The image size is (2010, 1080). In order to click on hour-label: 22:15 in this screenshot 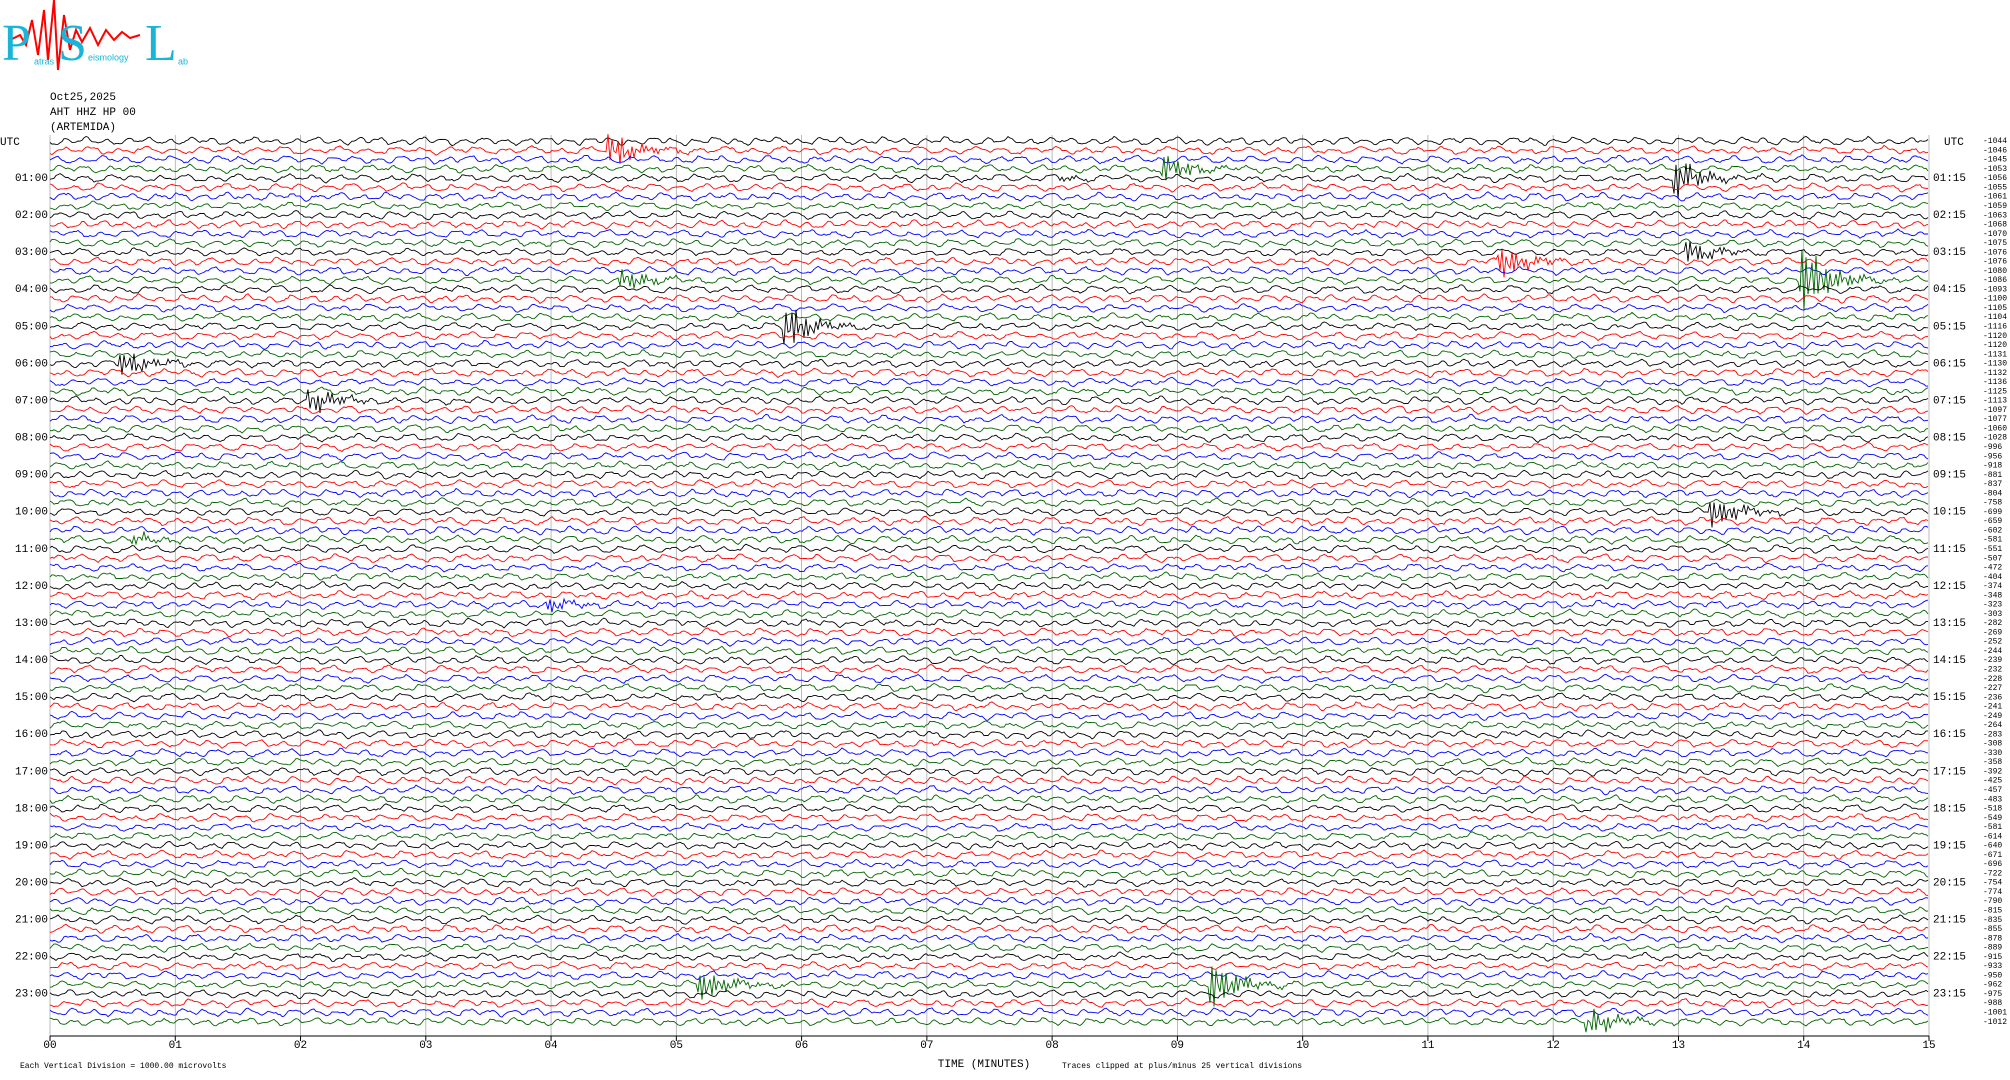, I will do `click(1949, 958)`.